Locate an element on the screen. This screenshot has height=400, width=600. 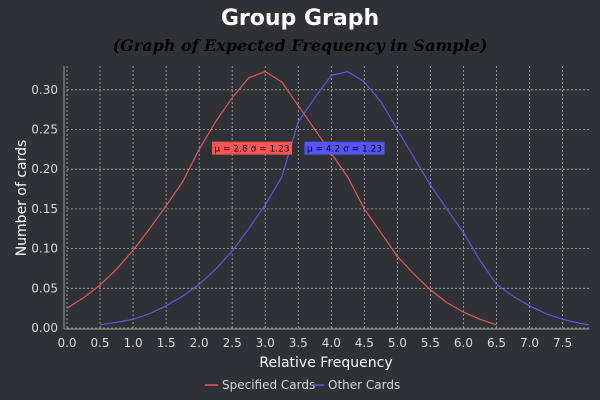
y-tick-label: 0.15 is located at coordinates (44, 209).